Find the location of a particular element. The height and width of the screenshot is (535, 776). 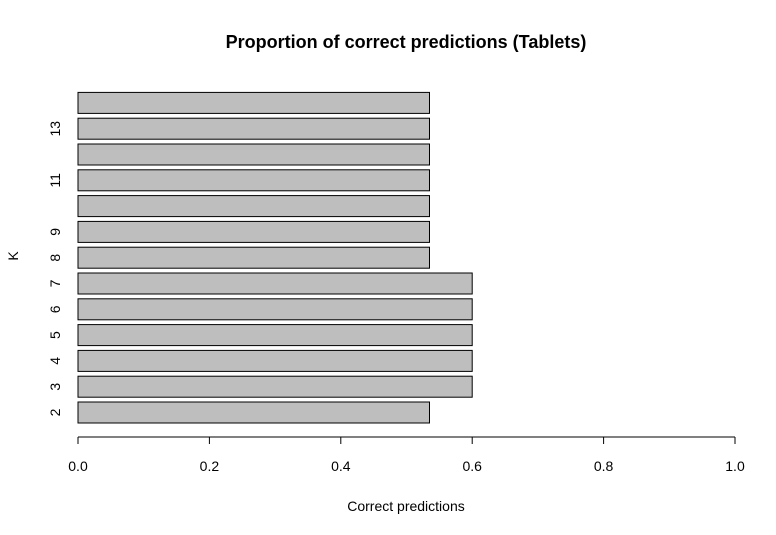

y-tick-label: 7 is located at coordinates (55, 283).